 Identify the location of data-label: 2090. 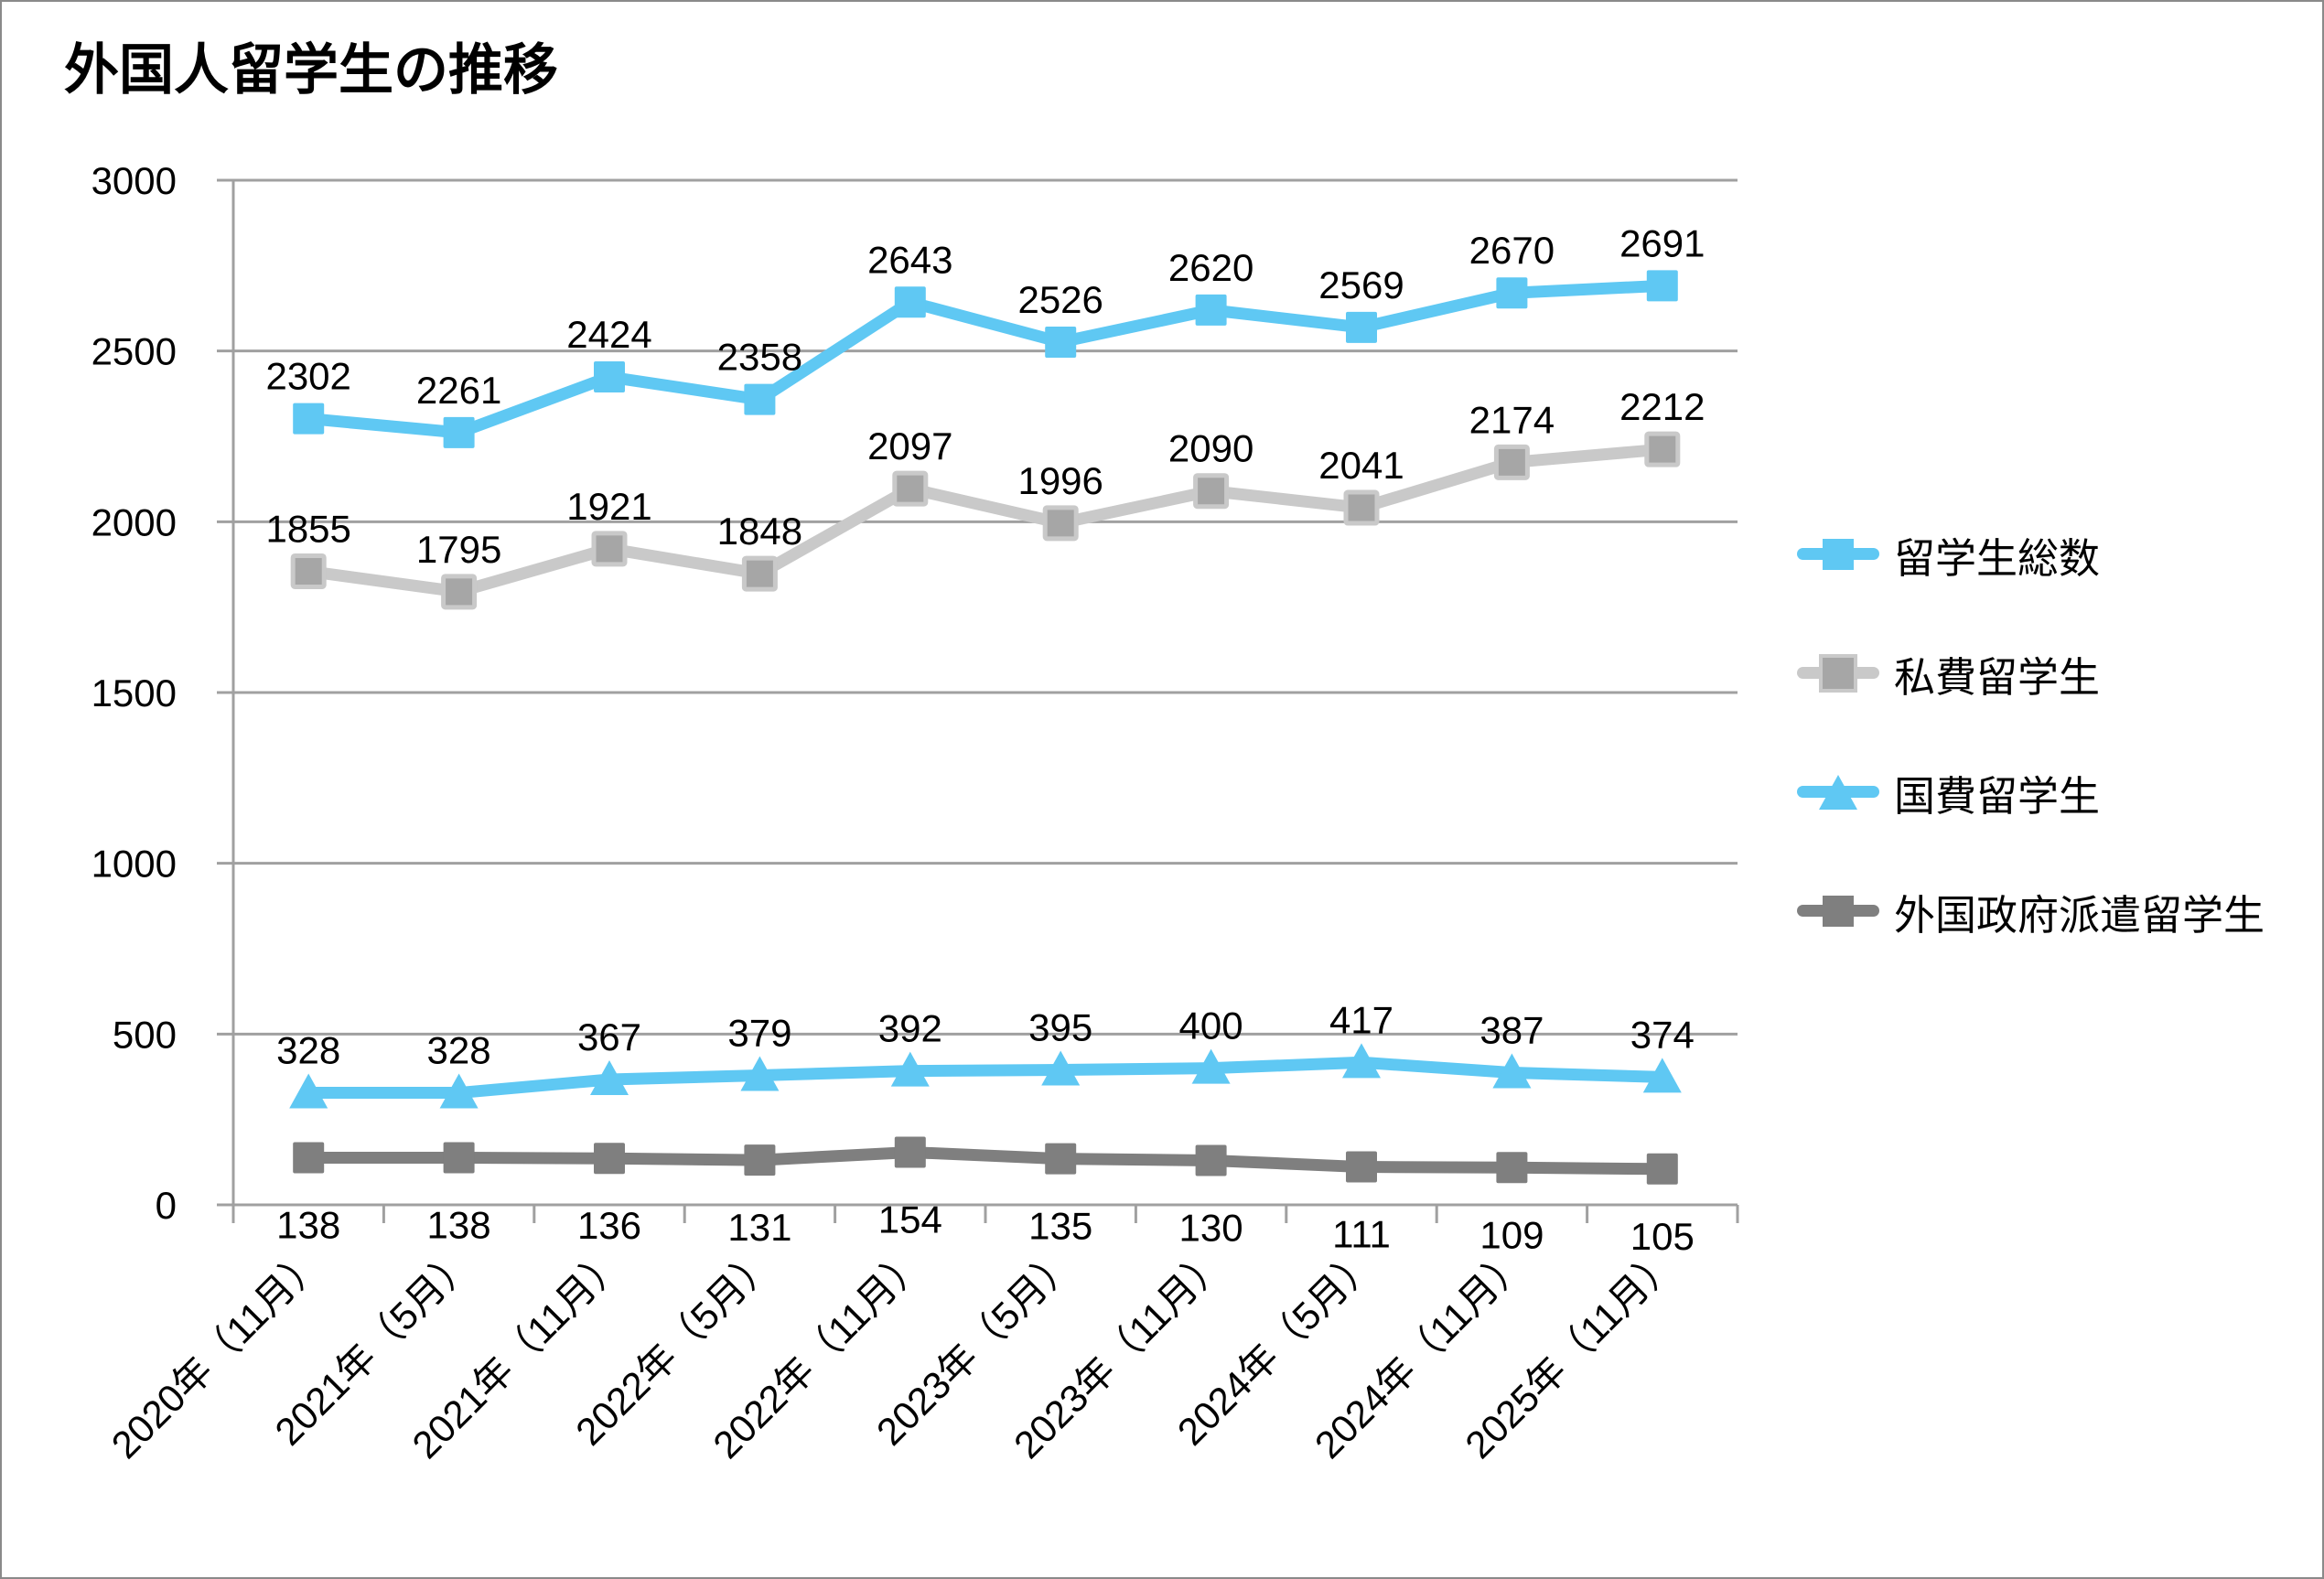
(1210, 448).